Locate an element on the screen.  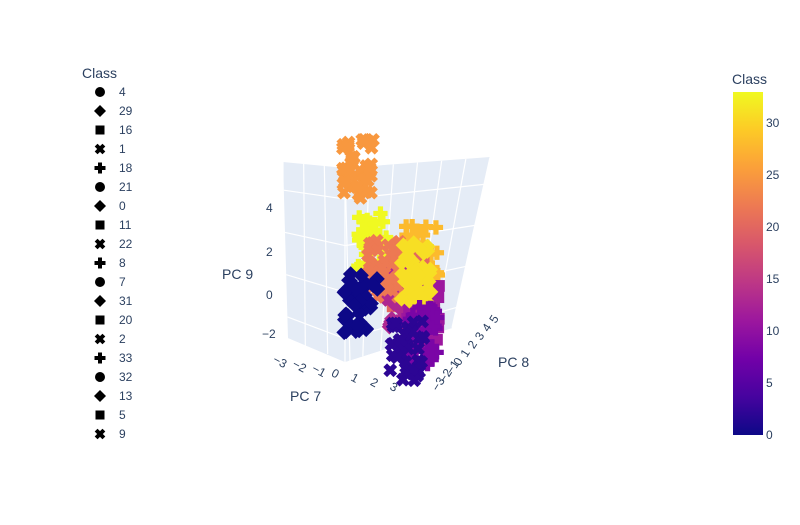
colorbar-tick-label: 25 is located at coordinates (773, 175).